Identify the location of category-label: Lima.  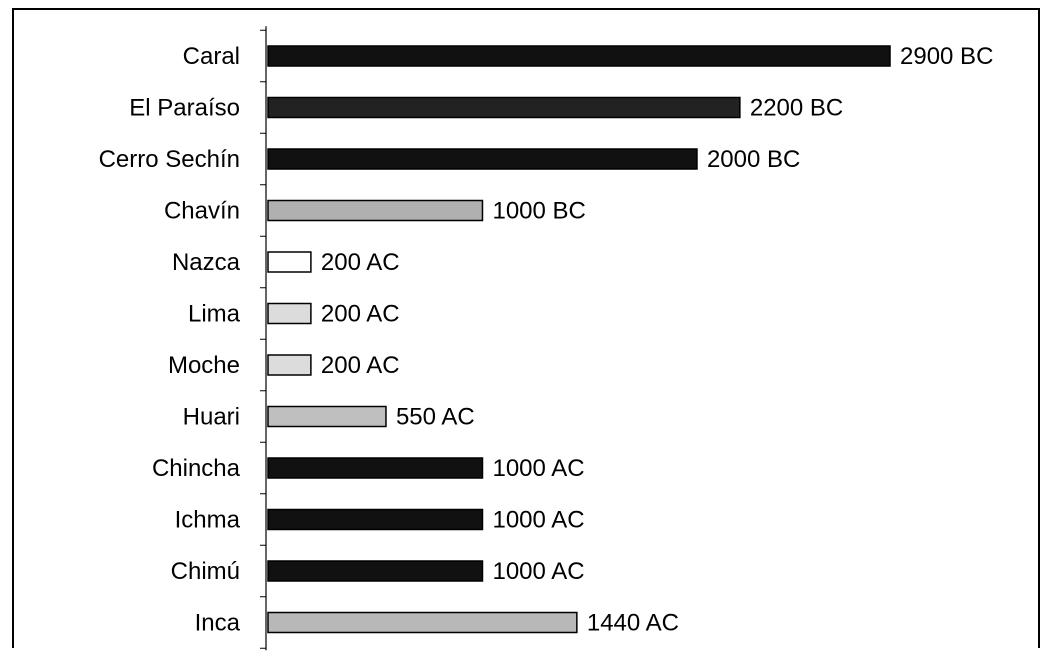
(214, 314).